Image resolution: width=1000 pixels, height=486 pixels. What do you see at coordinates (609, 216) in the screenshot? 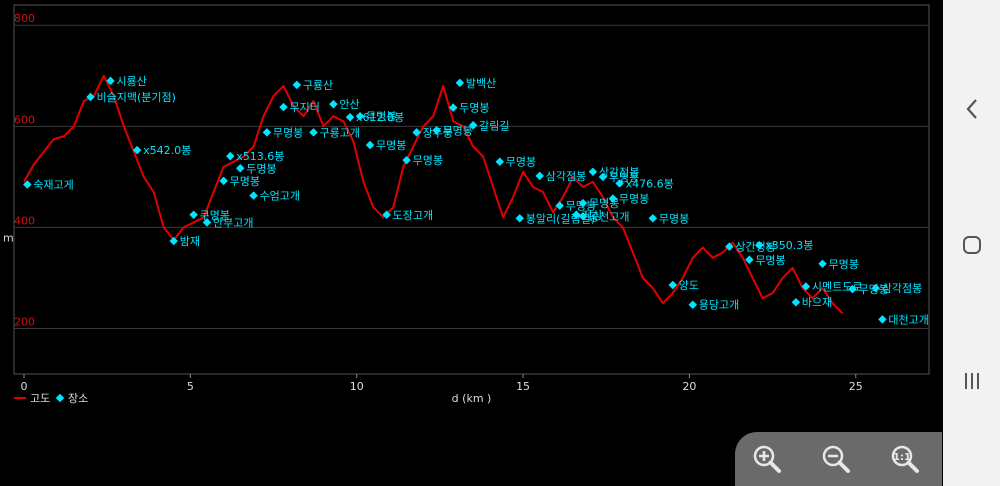
I see `place-label: 공천고개` at bounding box center [609, 216].